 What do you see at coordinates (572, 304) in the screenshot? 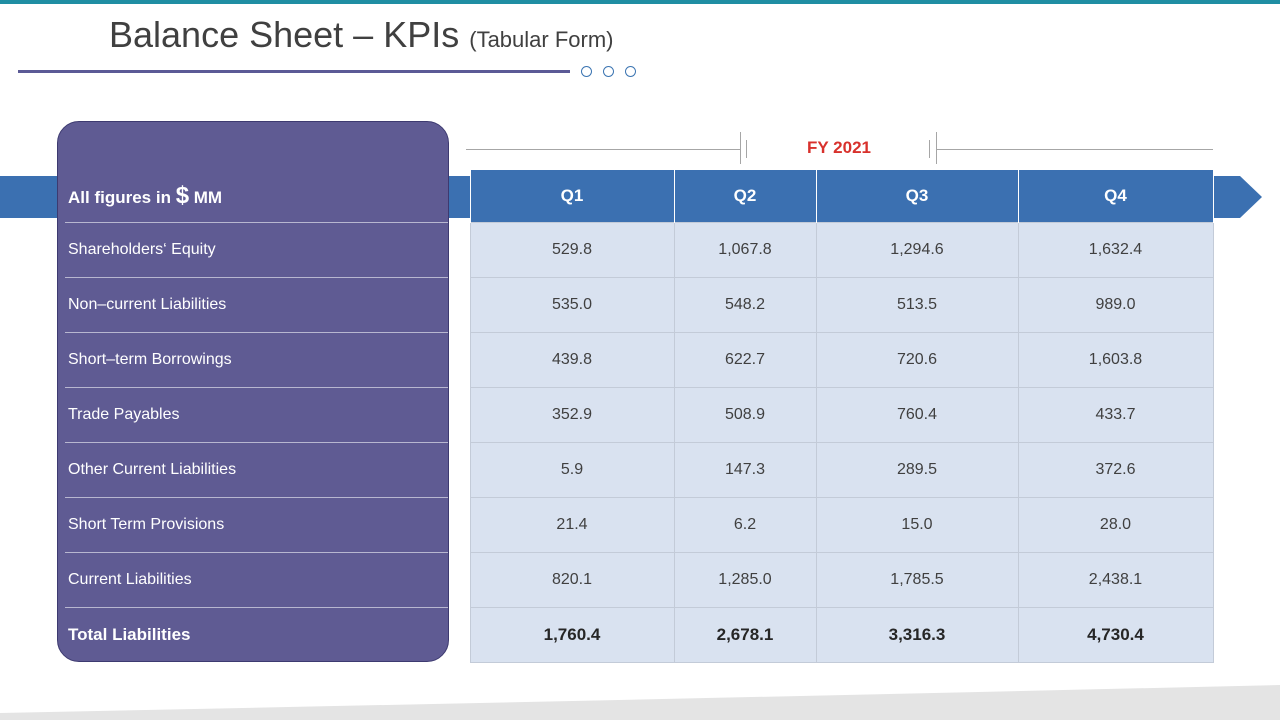
I see `value-cell: 535.0` at bounding box center [572, 304].